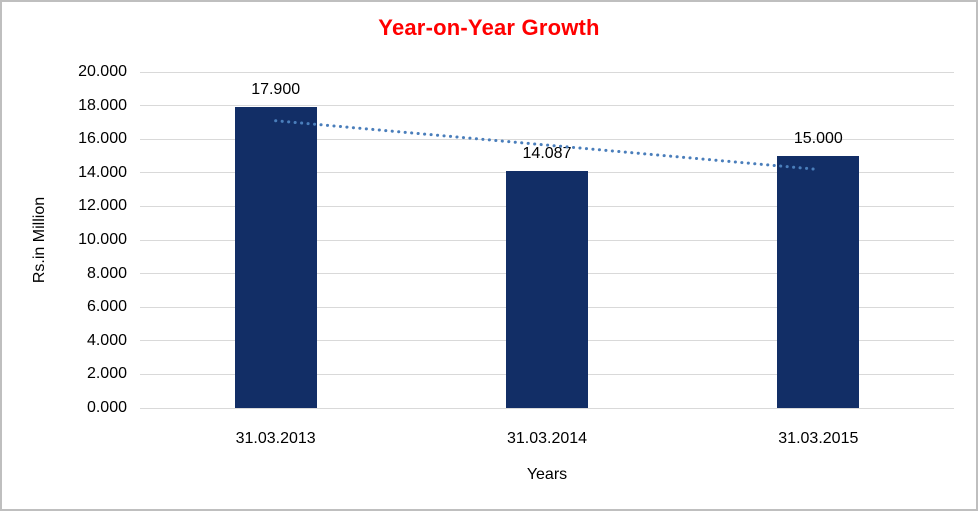 Image resolution: width=978 pixels, height=511 pixels. Describe the element at coordinates (102, 172) in the screenshot. I see `y-tick-label: 14.000` at that location.